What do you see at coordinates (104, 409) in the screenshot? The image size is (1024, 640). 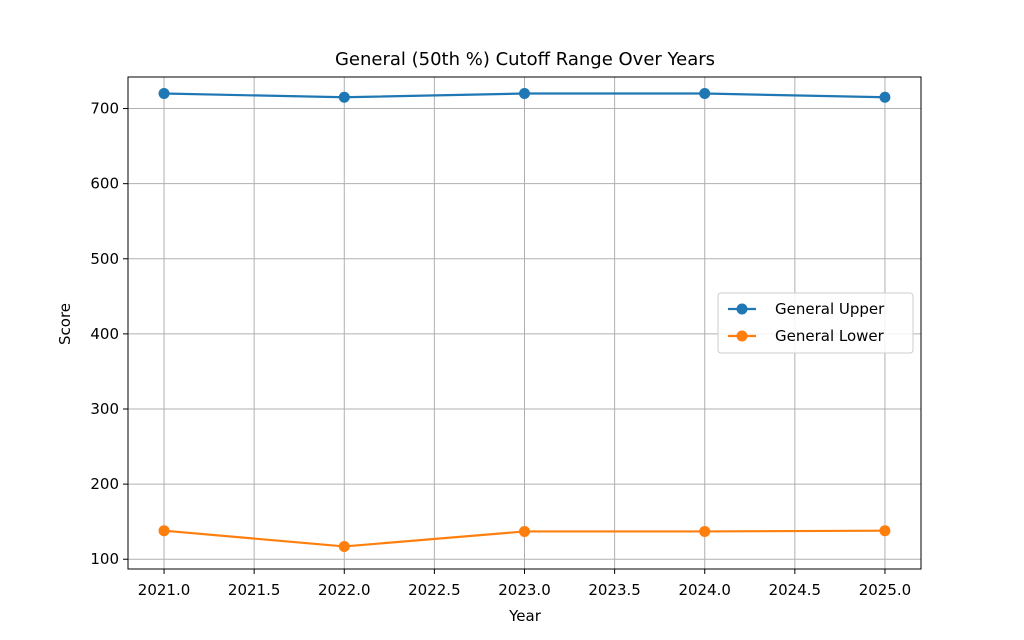 I see `y-tick-label: 300` at bounding box center [104, 409].